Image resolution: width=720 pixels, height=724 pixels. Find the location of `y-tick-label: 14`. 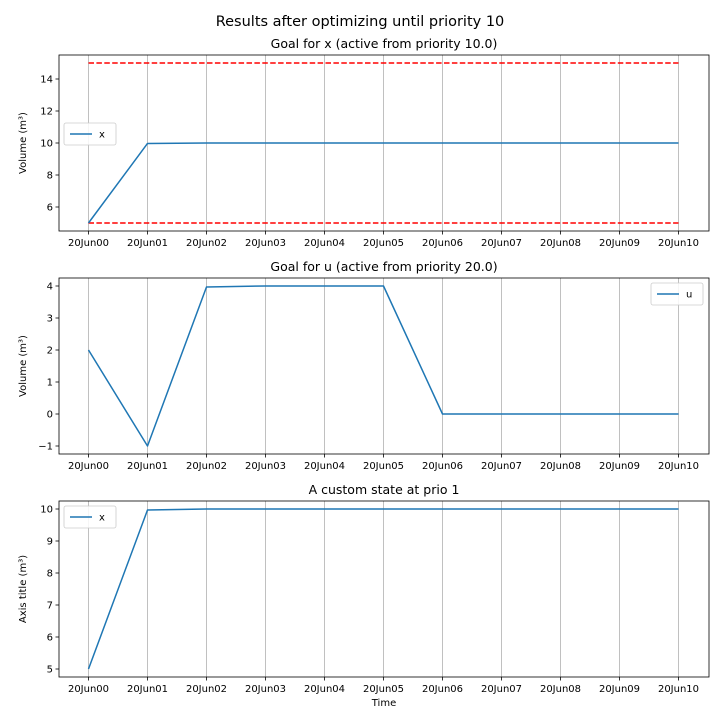

y-tick-label: 14 is located at coordinates (46, 80).